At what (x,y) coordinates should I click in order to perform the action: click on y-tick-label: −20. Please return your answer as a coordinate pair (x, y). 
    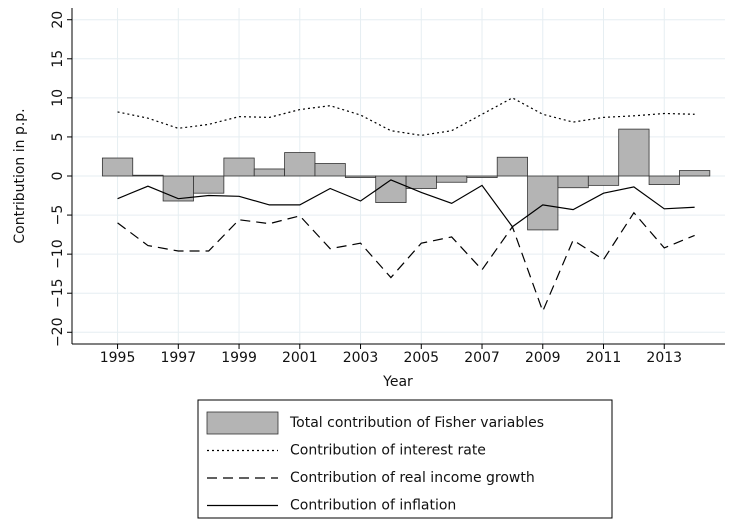
    Looking at the image, I should click on (58, 333).